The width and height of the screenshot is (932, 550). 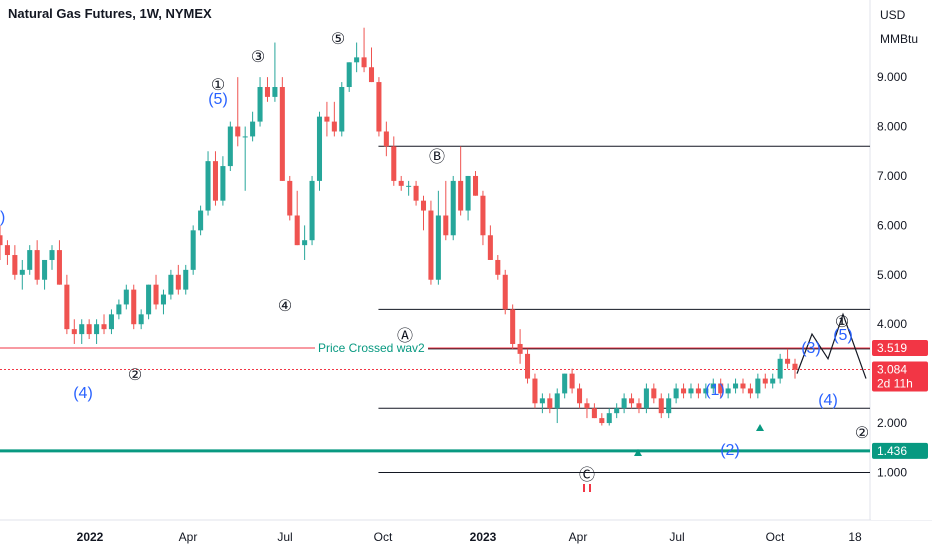 What do you see at coordinates (676, 537) in the screenshot?
I see `x-tick-6: Jul` at bounding box center [676, 537].